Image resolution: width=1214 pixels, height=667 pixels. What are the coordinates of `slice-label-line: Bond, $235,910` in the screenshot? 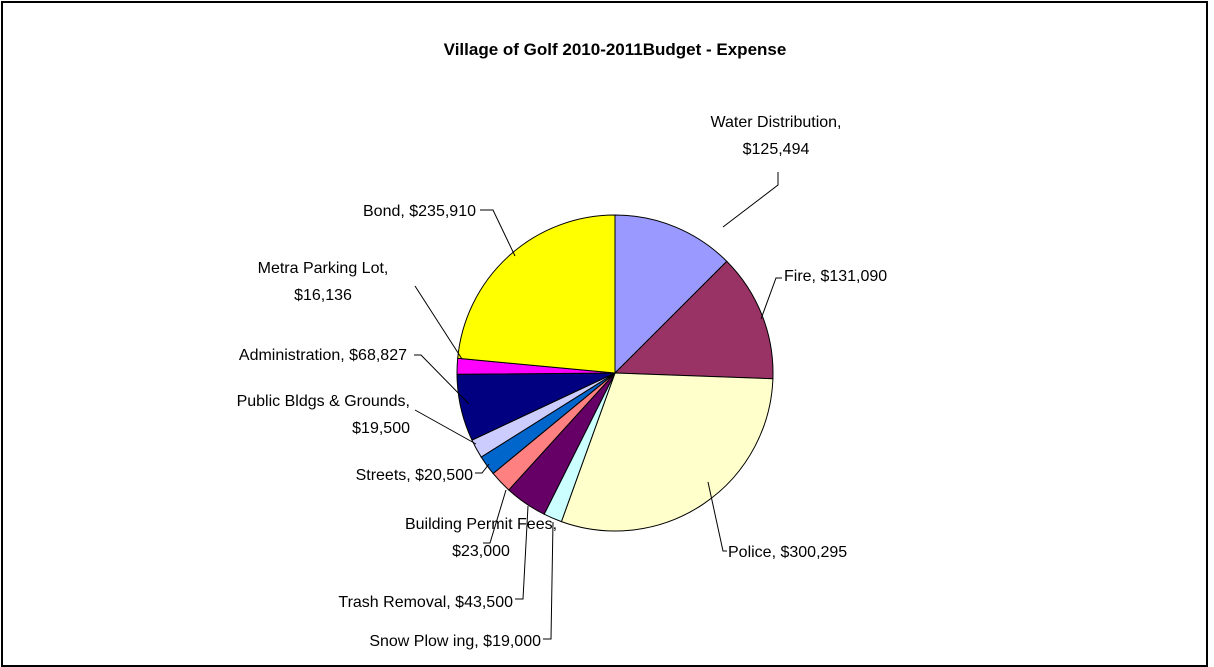 It's located at (419, 211).